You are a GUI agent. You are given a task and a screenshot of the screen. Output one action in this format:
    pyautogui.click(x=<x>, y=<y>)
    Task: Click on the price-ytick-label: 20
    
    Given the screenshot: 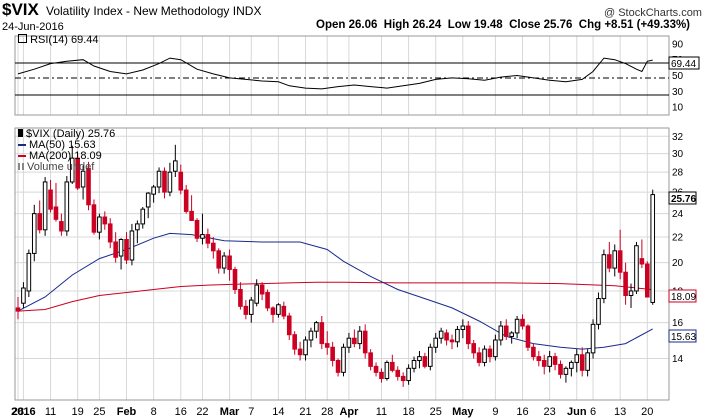 What is the action you would take?
    pyautogui.click(x=678, y=263)
    